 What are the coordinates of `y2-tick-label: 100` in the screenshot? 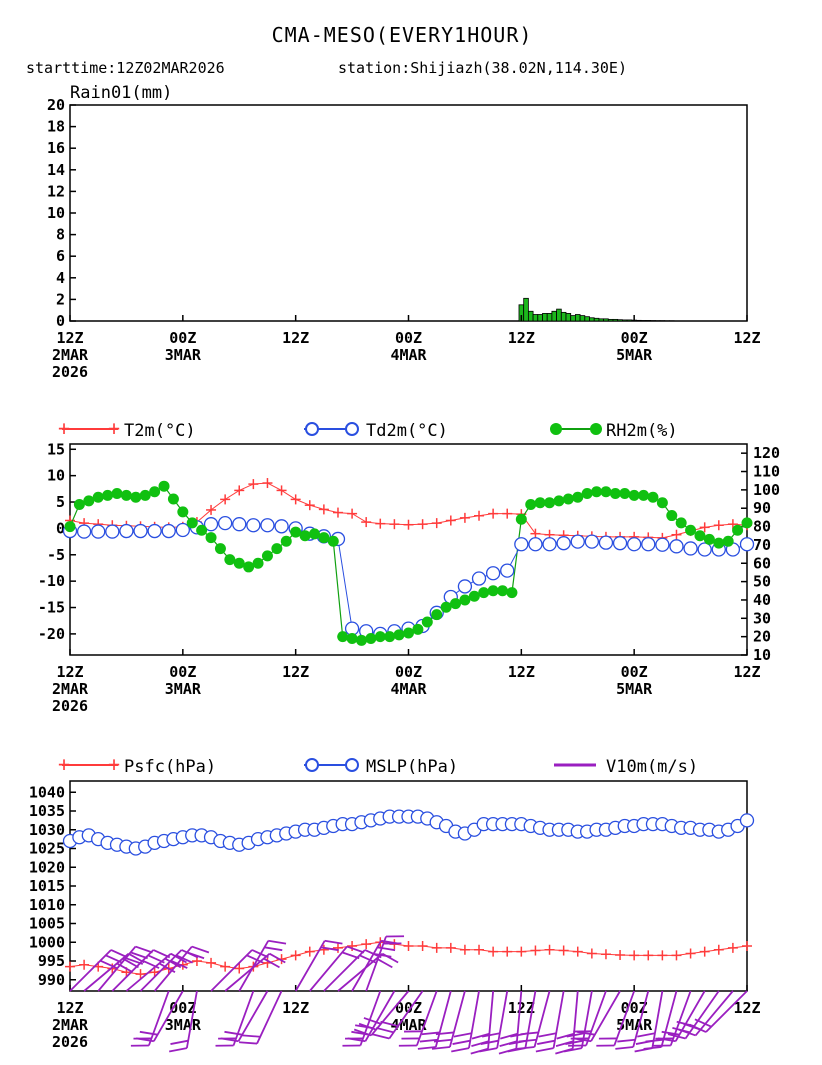 It's located at (766, 490).